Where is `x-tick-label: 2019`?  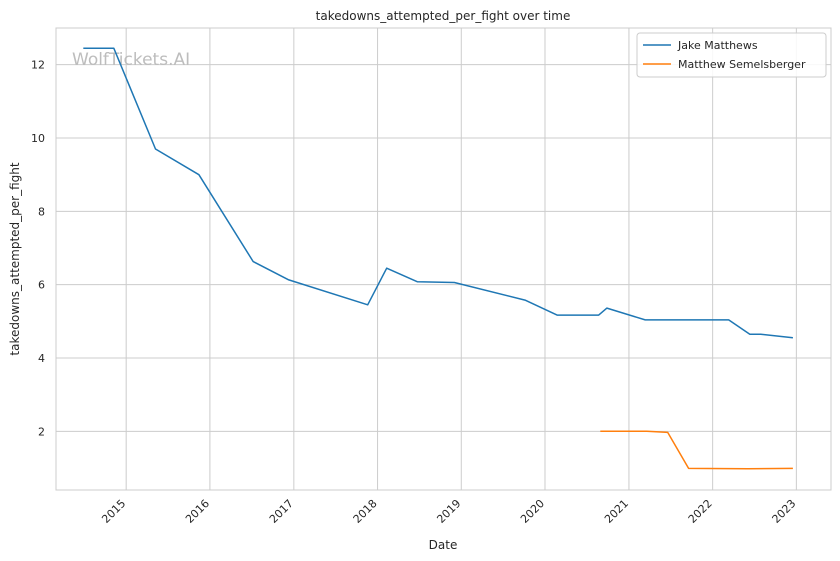 x-tick-label: 2019 is located at coordinates (448, 511).